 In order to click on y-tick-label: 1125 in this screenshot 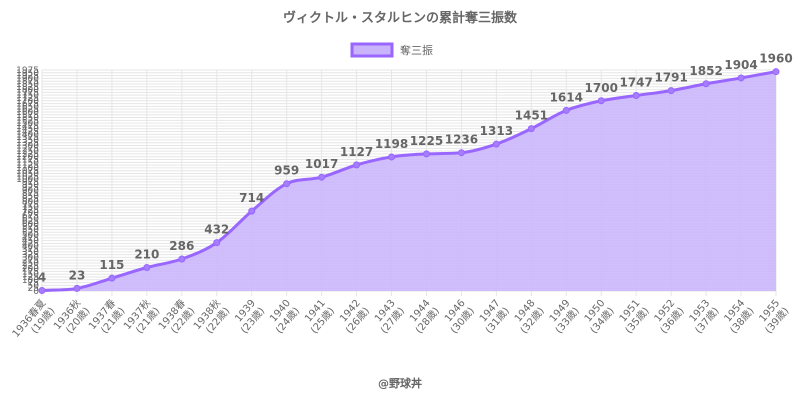, I will do `click(27, 166)`.